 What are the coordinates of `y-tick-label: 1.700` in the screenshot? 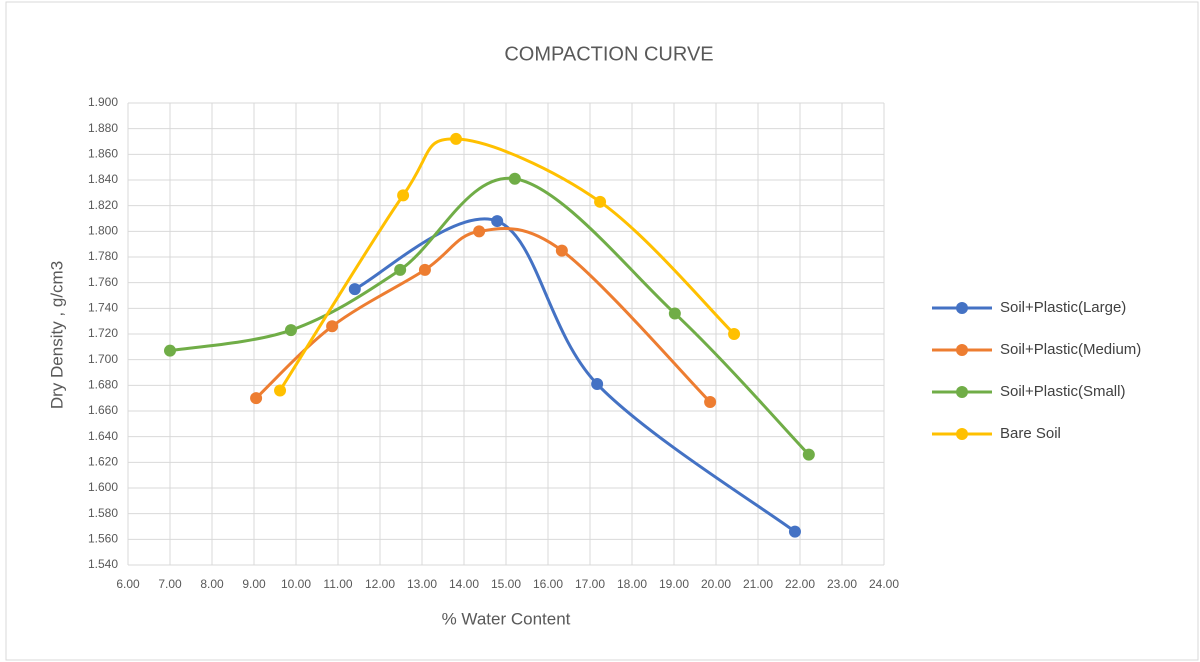 It's located at (103, 359).